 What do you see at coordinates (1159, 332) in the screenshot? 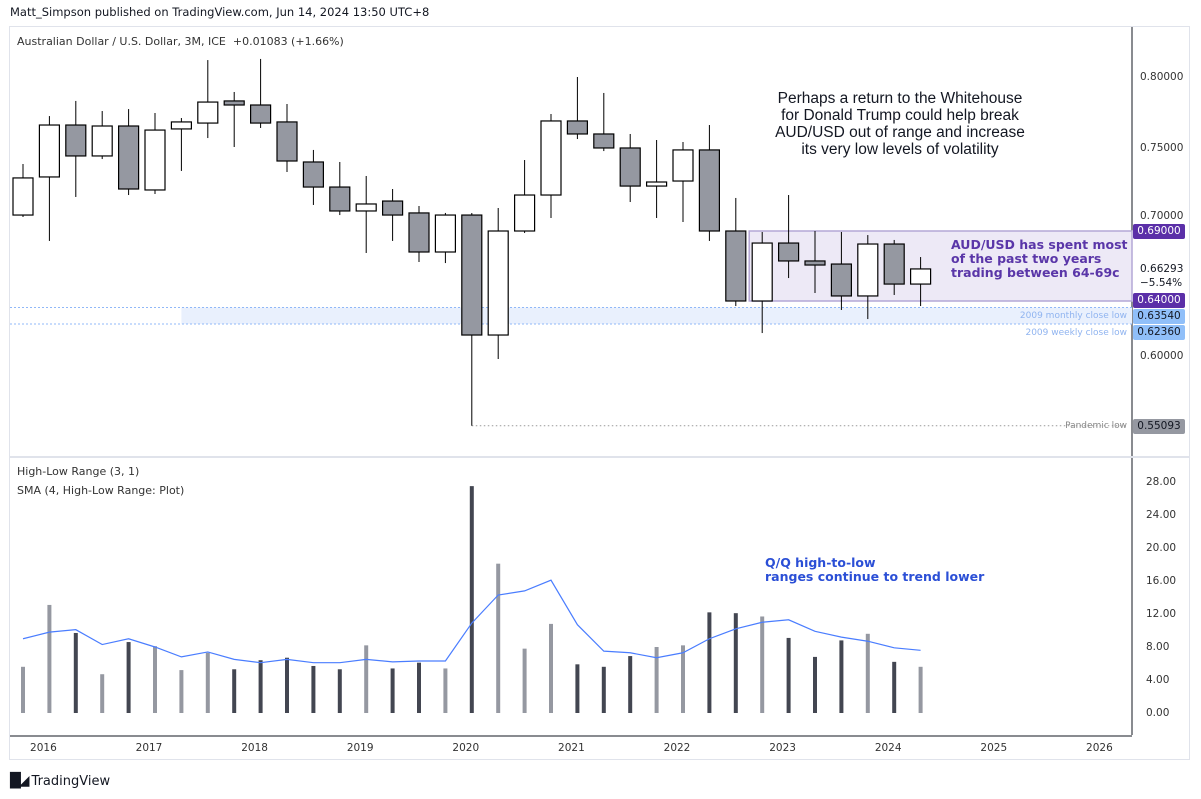
I see `weekly-low-tag: 0.62360` at bounding box center [1159, 332].